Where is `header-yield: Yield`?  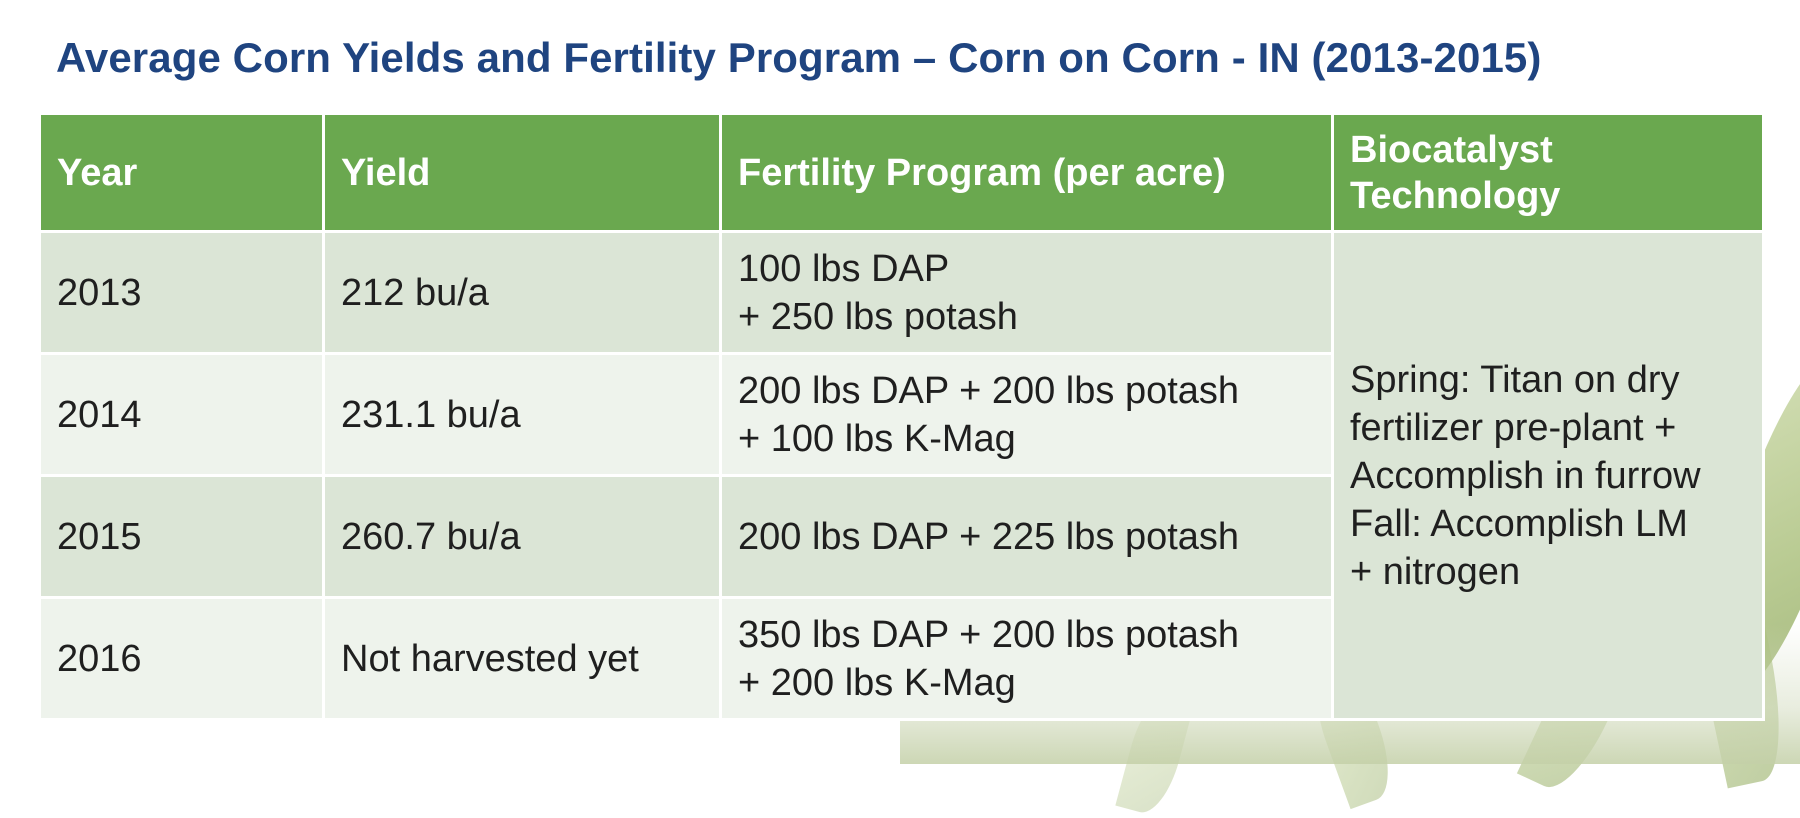 header-yield: Yield is located at coordinates (522, 172).